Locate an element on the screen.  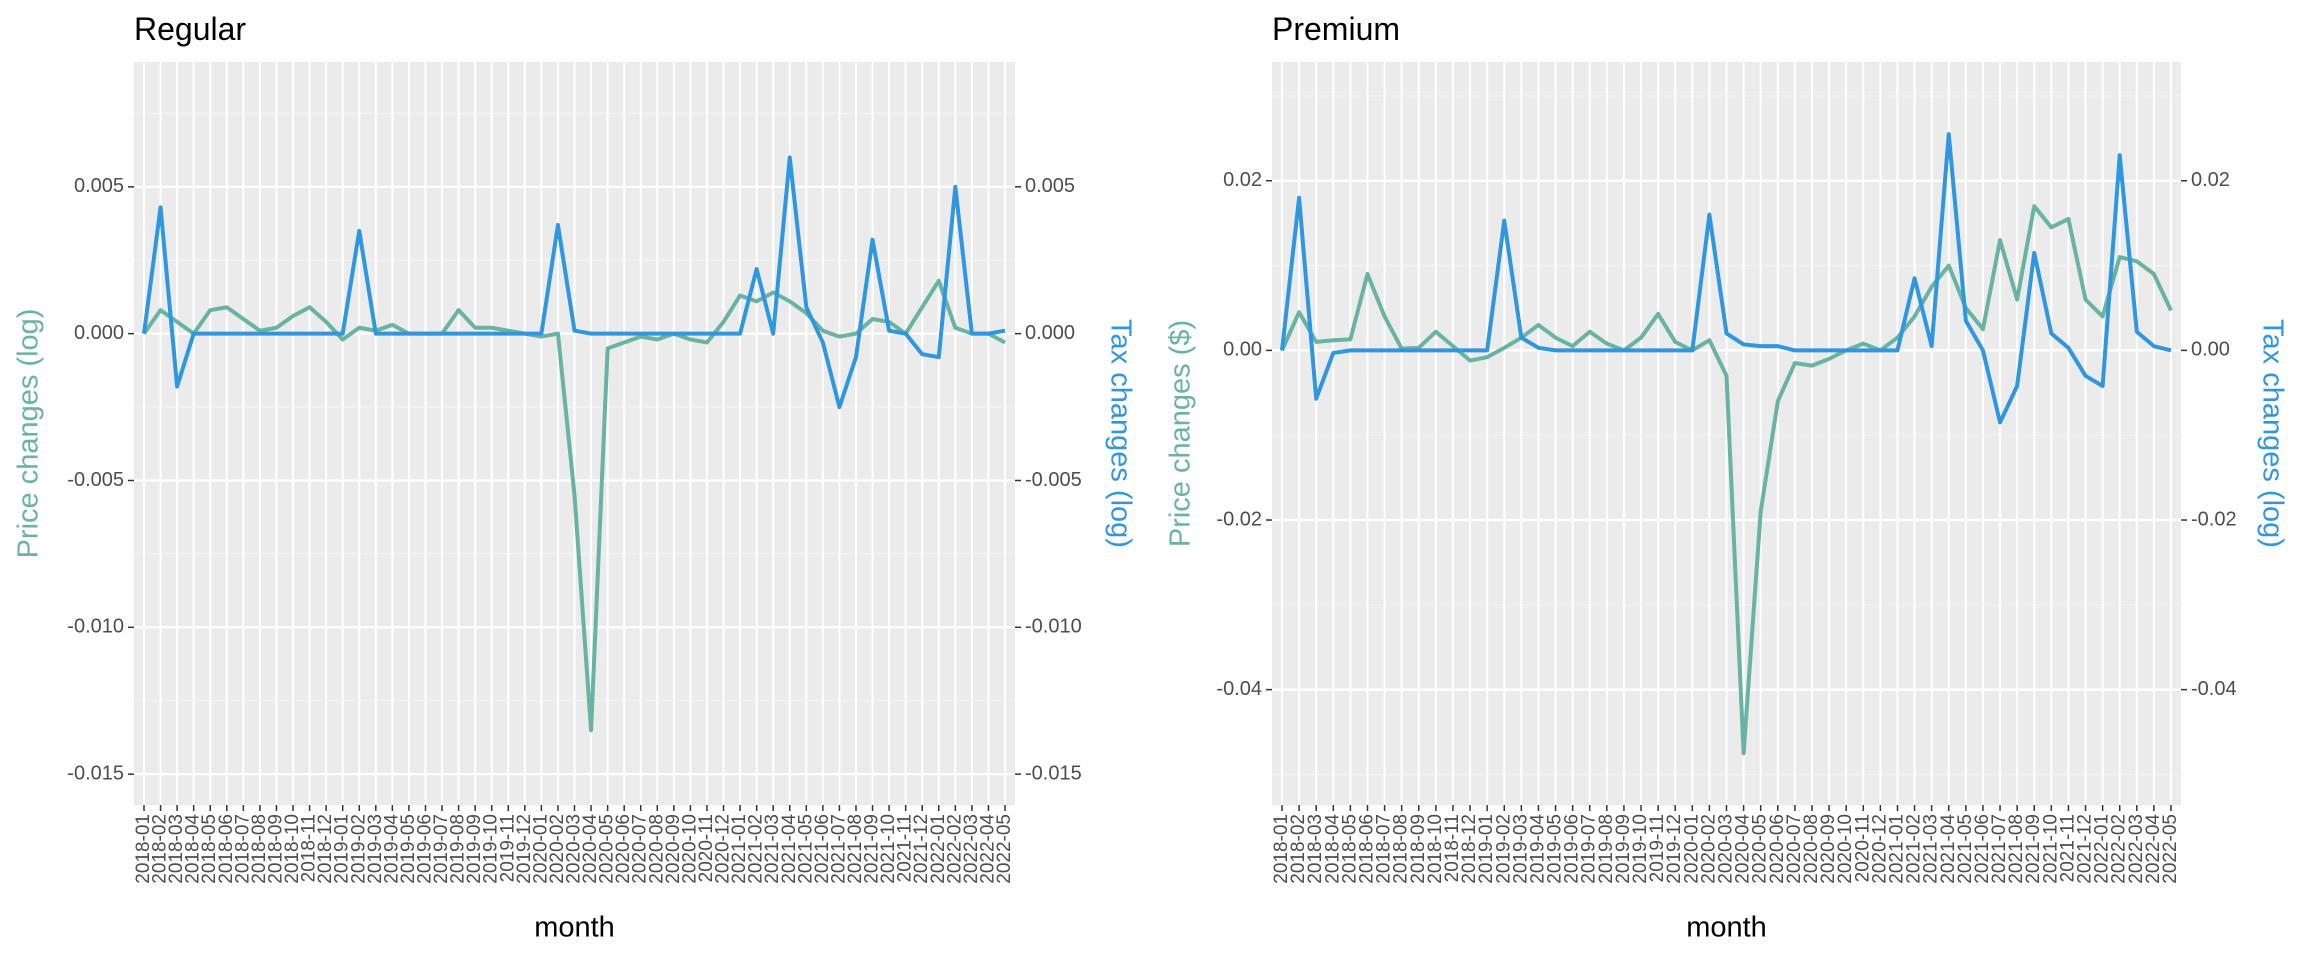
x-tick-label: 2021-05 is located at coordinates (805, 849).